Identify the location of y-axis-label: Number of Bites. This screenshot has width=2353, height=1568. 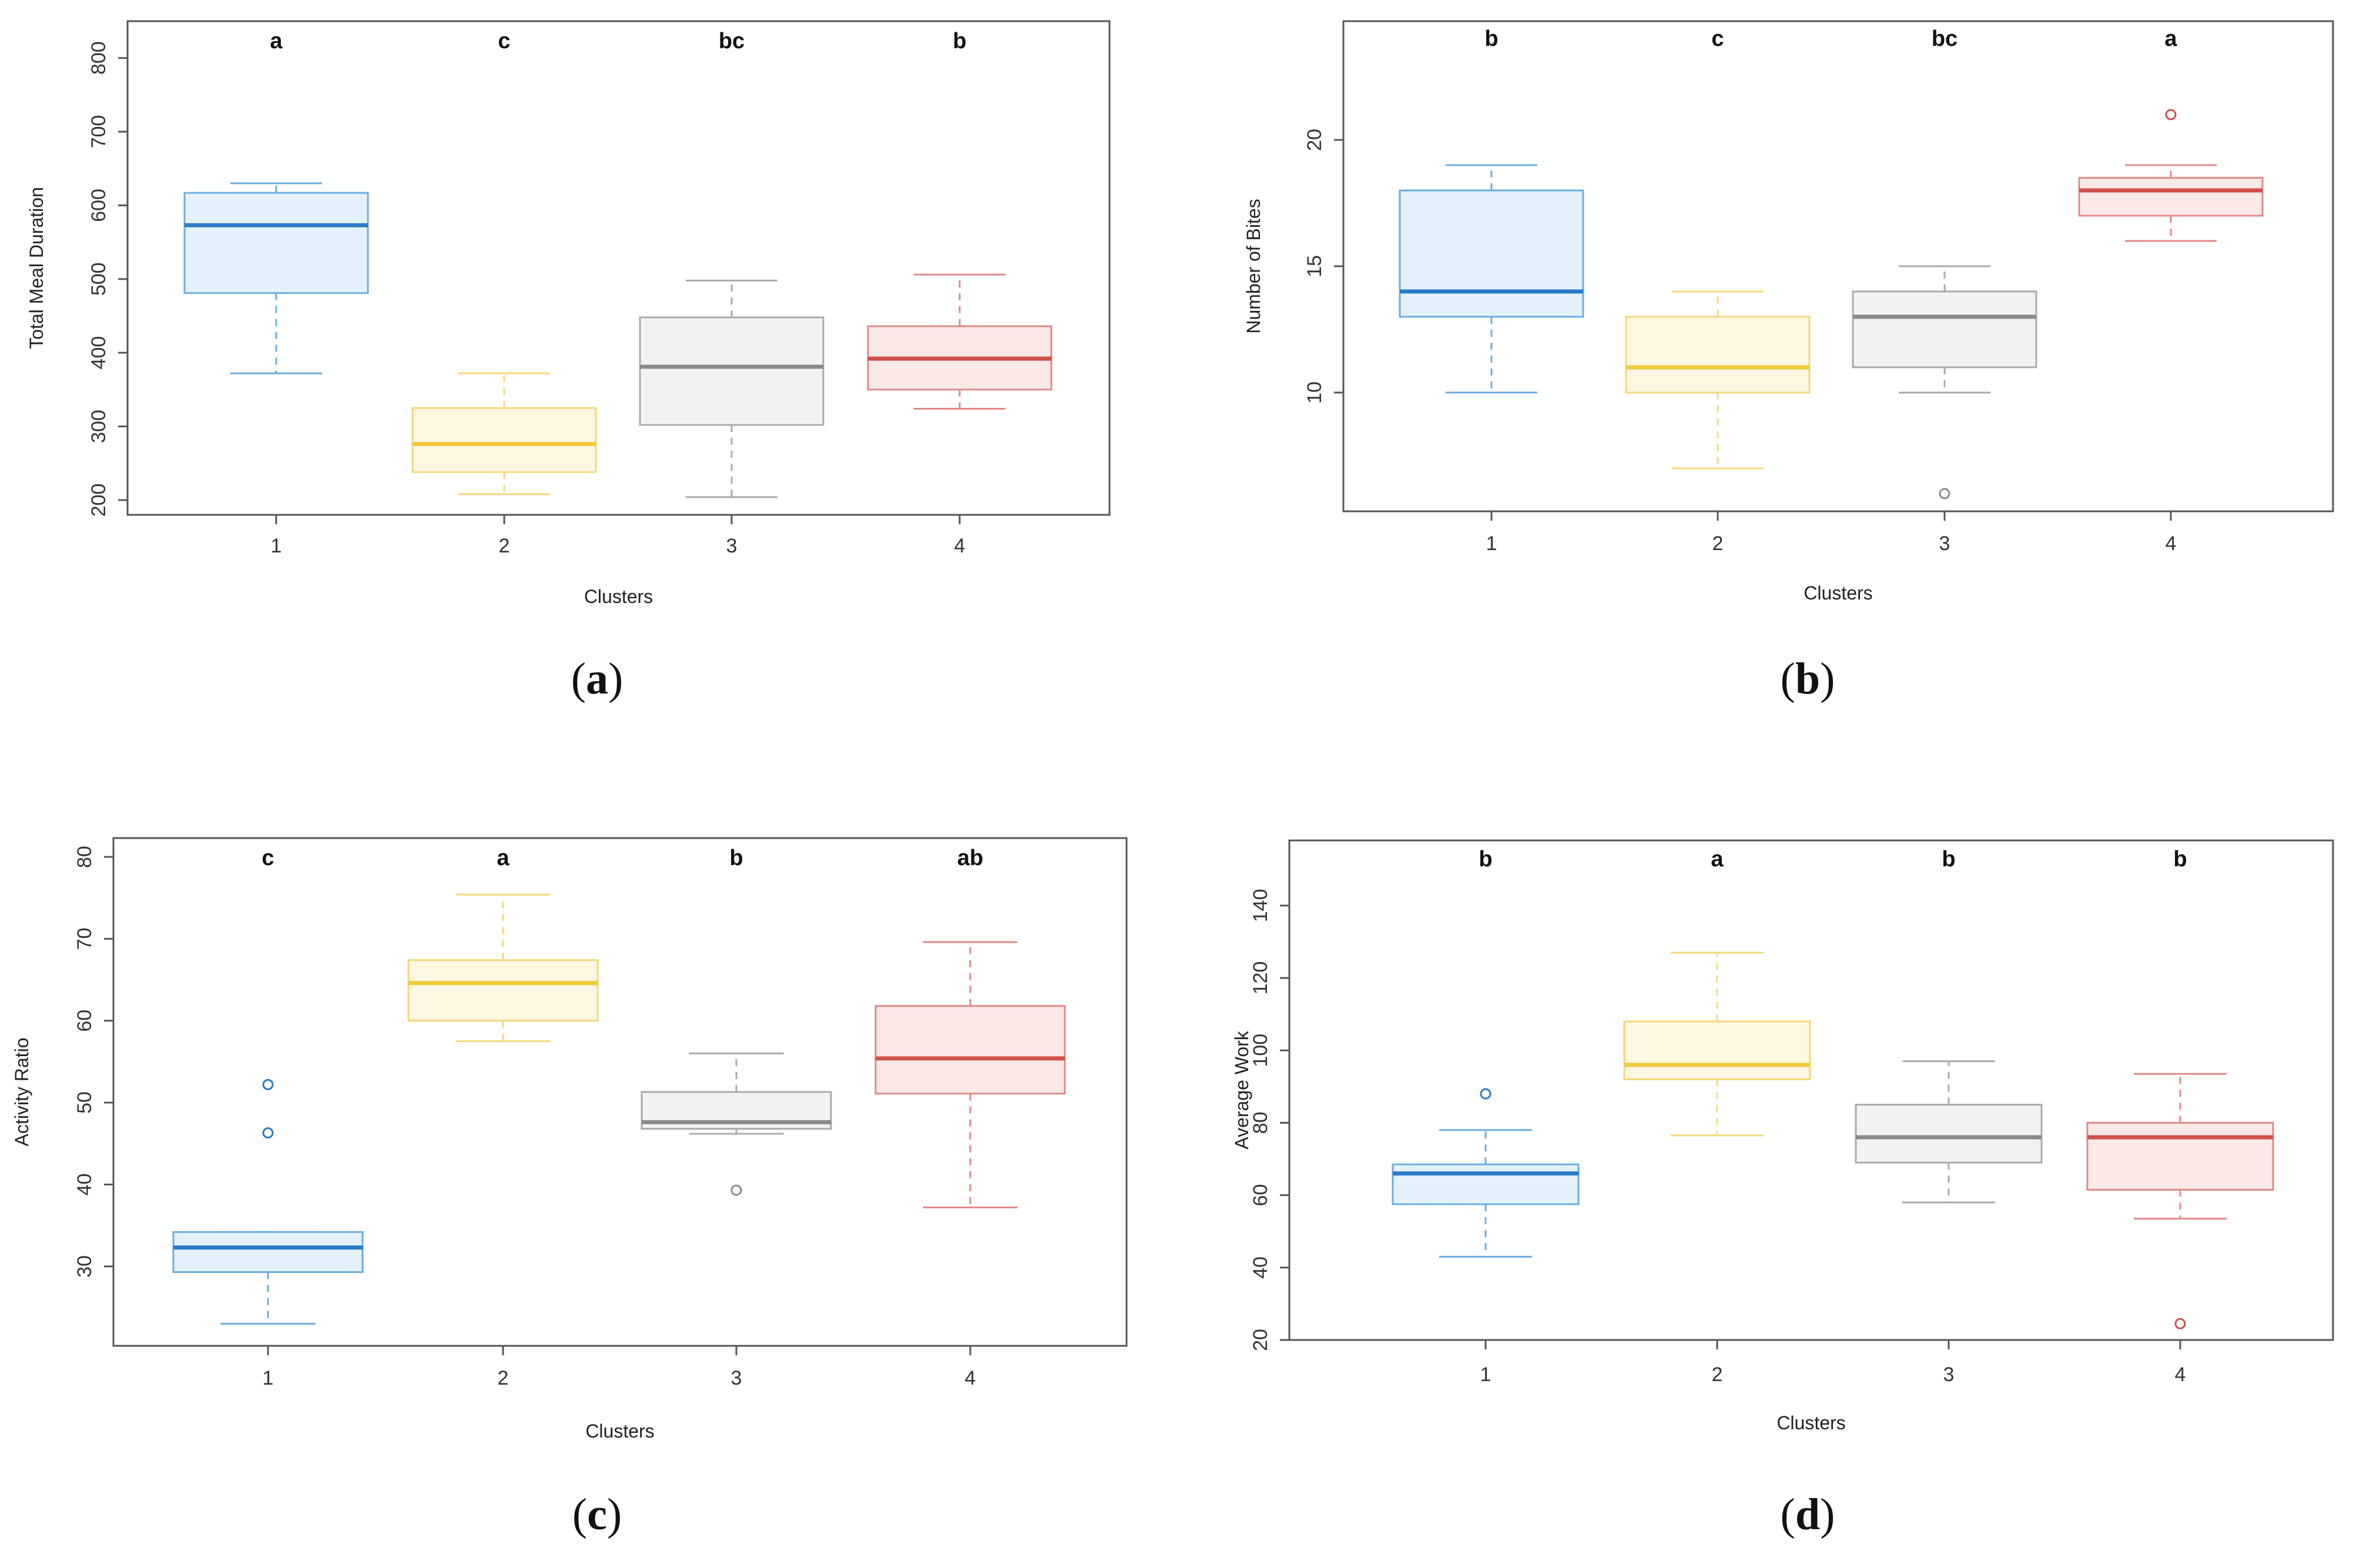
(1253, 266).